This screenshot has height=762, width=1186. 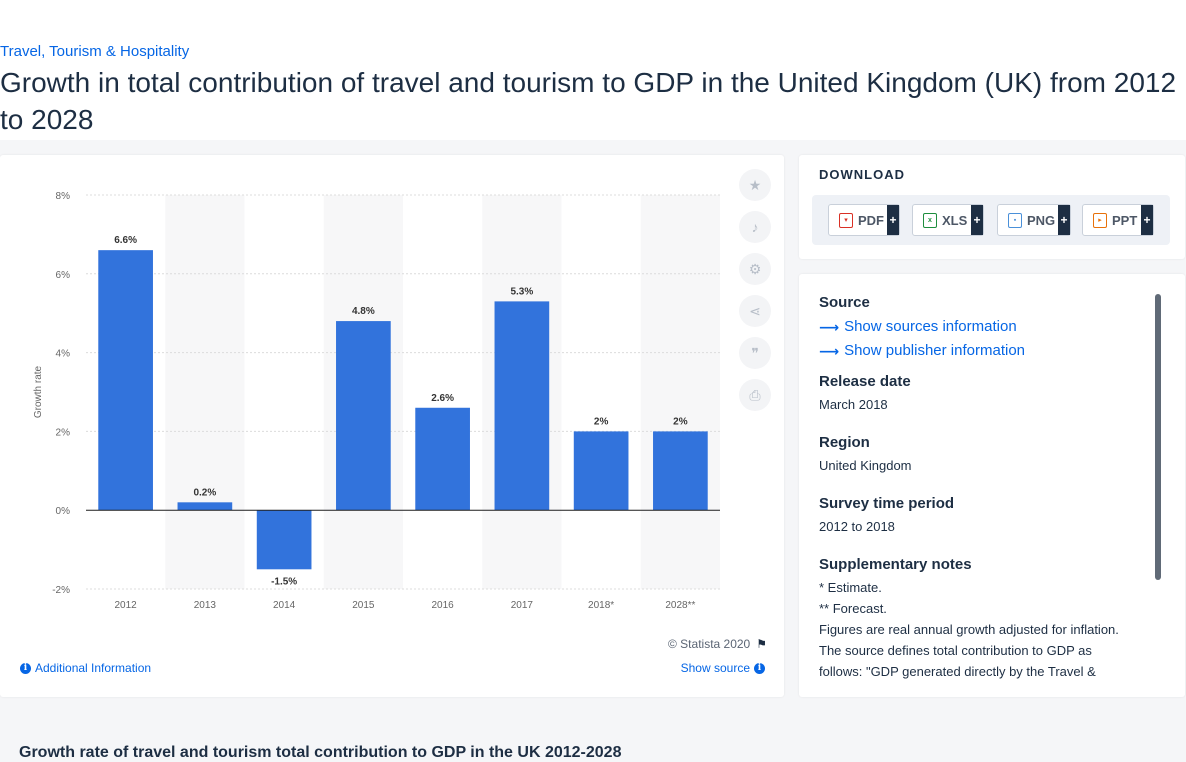 What do you see at coordinates (442, 398) in the screenshot?
I see `data-label: 2.6%` at bounding box center [442, 398].